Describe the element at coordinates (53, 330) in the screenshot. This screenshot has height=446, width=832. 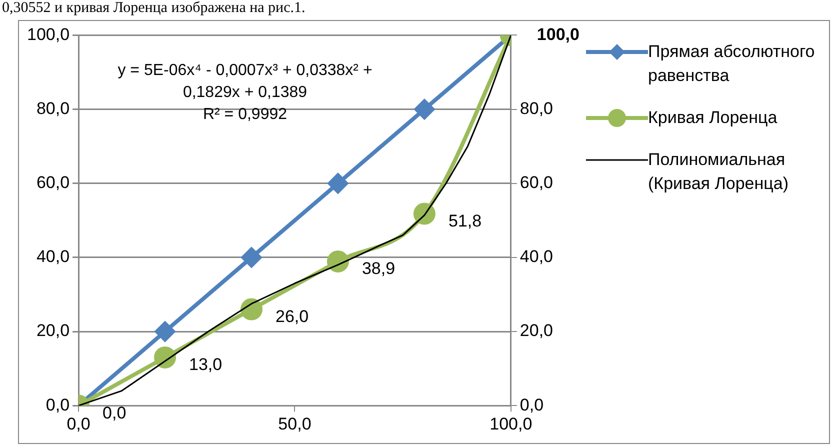
I see `y-tick-label: 20,0` at that location.